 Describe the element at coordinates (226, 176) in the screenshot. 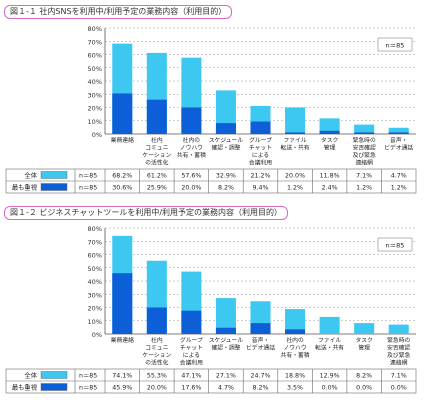

I see `data-label: 32.9%` at that location.